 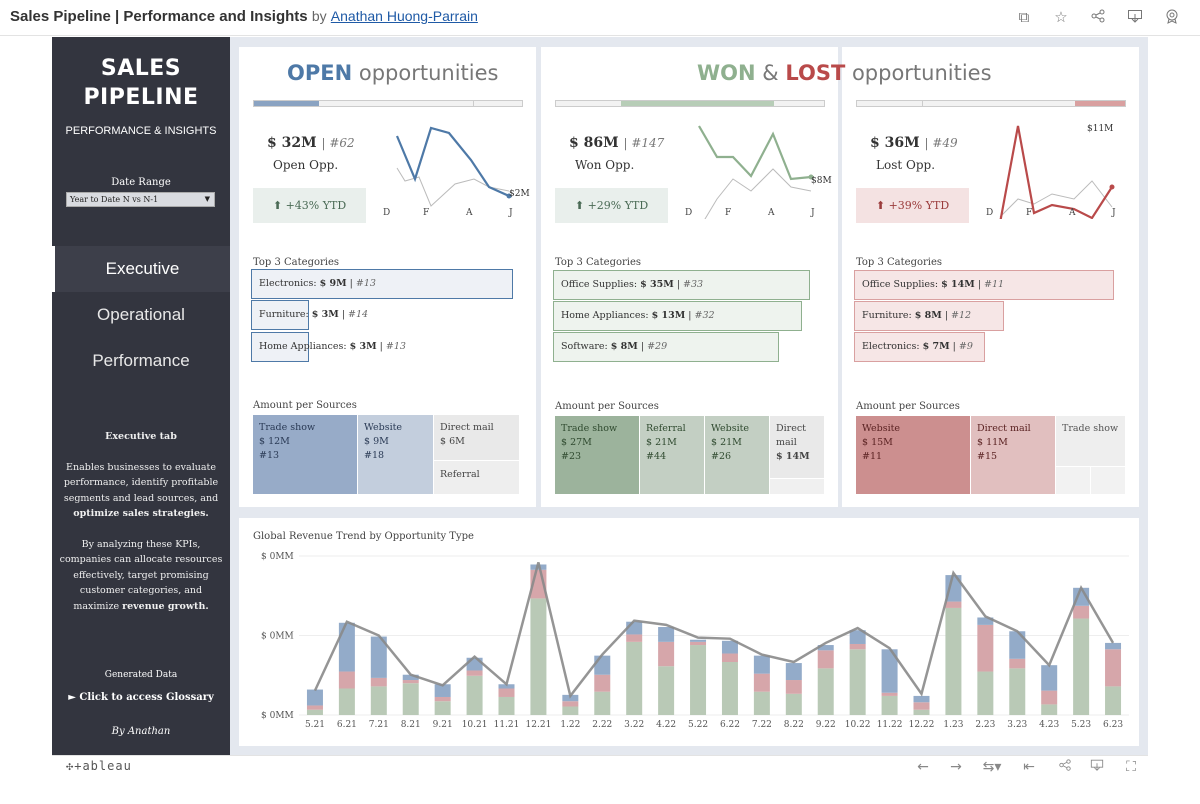 What do you see at coordinates (141, 68) in the screenshot?
I see `sidebar-title-line1: SALES` at bounding box center [141, 68].